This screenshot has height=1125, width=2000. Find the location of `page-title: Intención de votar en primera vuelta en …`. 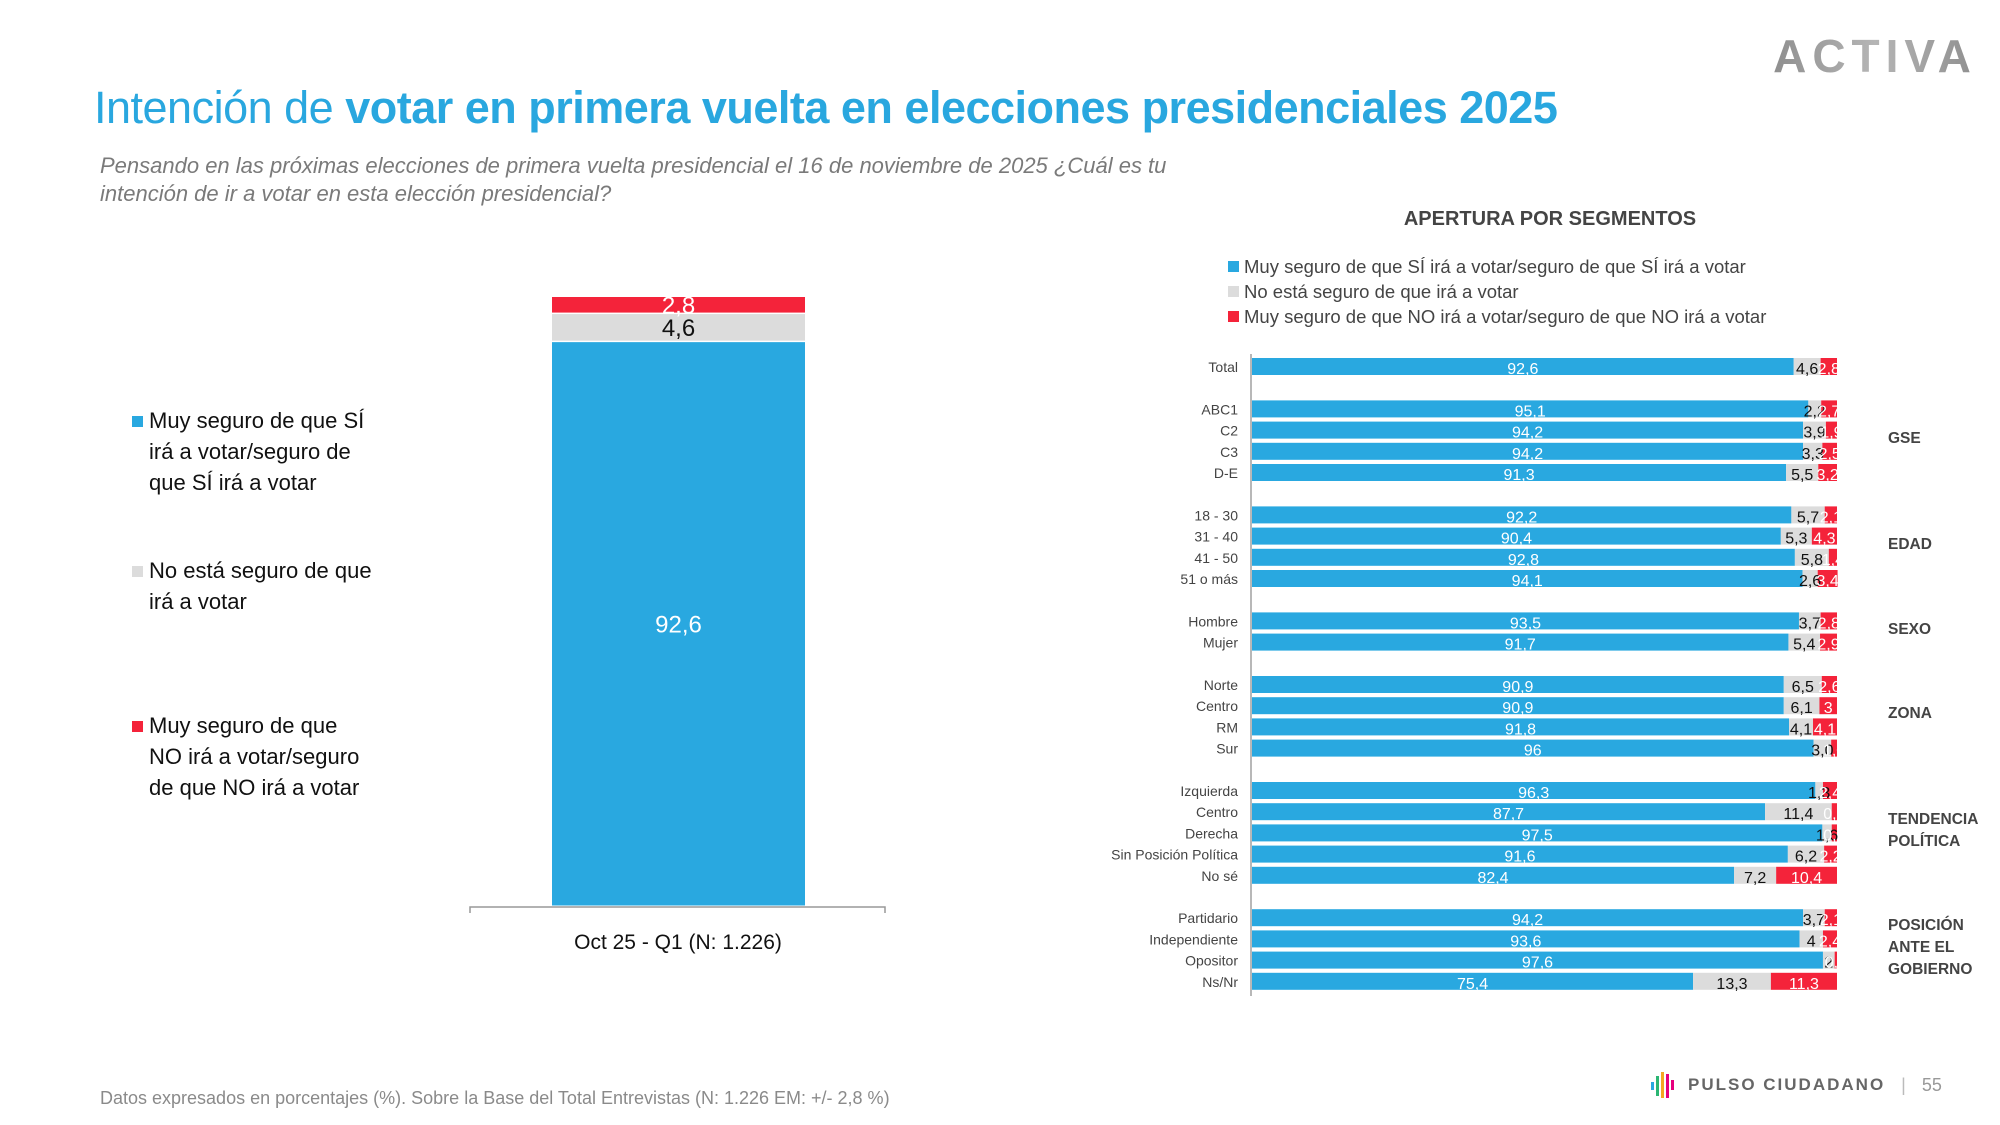

page-title: Intención de votar en primera vuelta en … is located at coordinates (826, 108).